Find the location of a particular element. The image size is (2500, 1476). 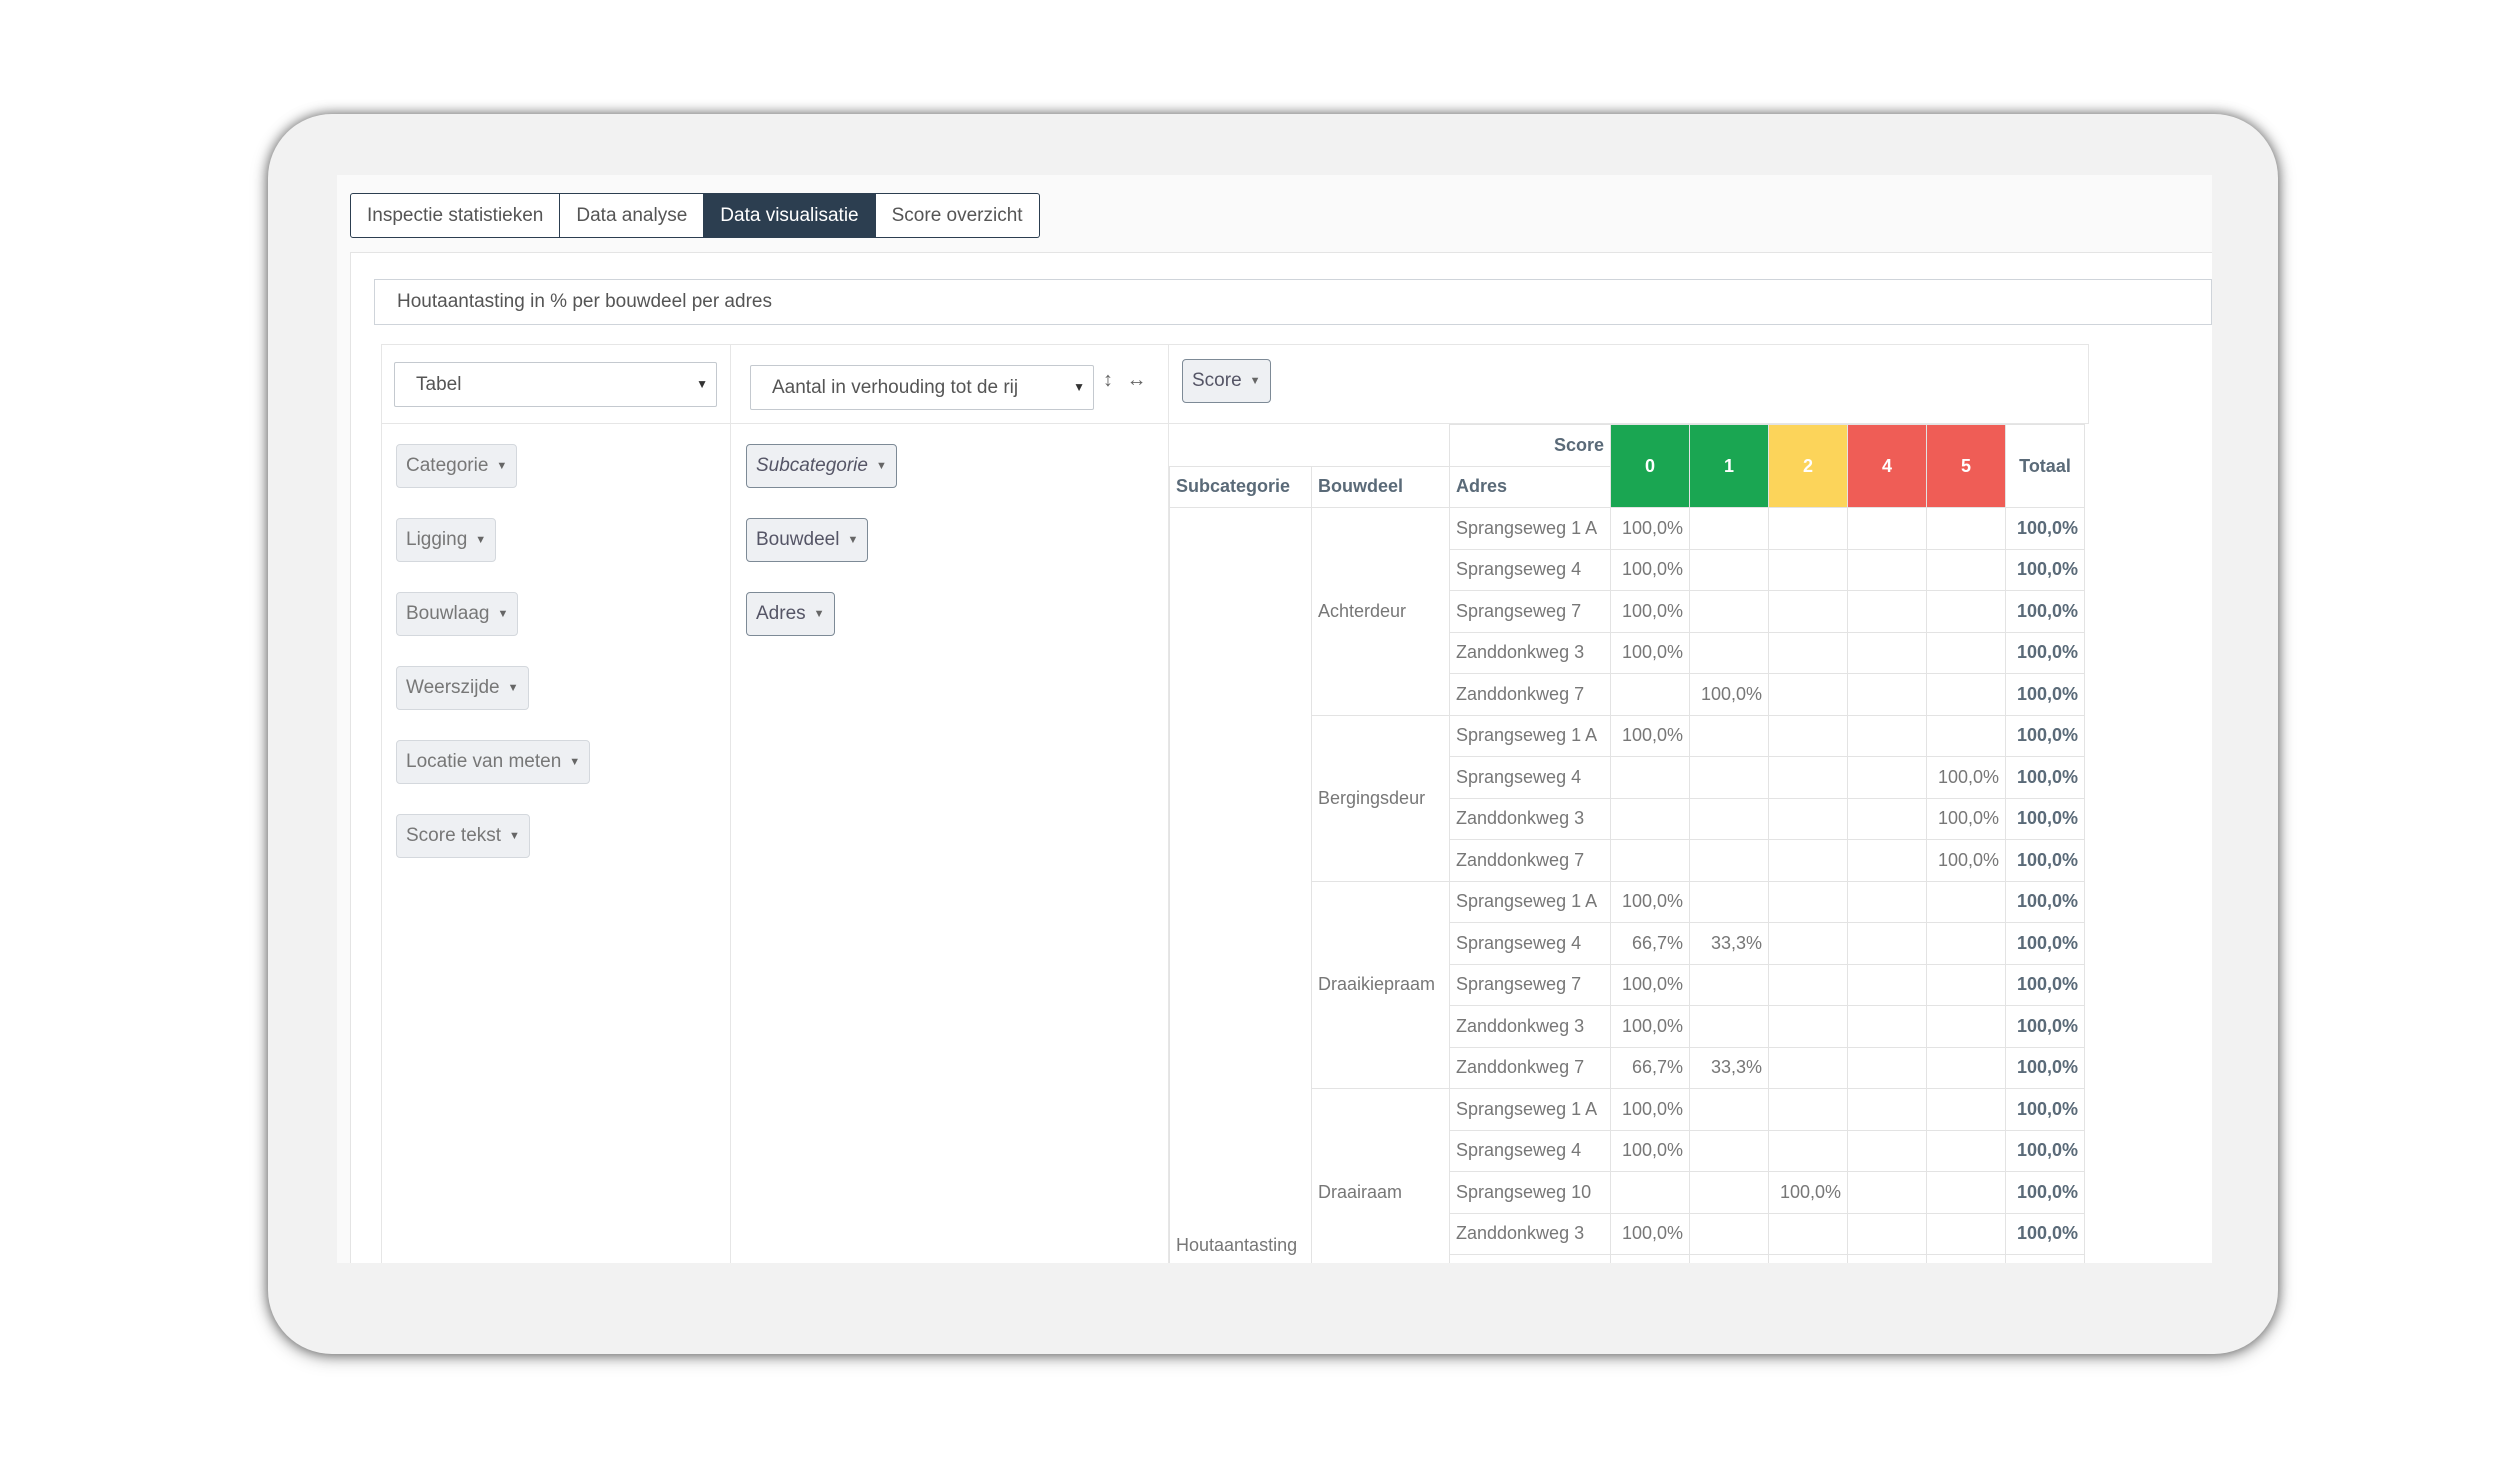

attr-subcategorie: Subcategorie ▼ is located at coordinates (821, 466).